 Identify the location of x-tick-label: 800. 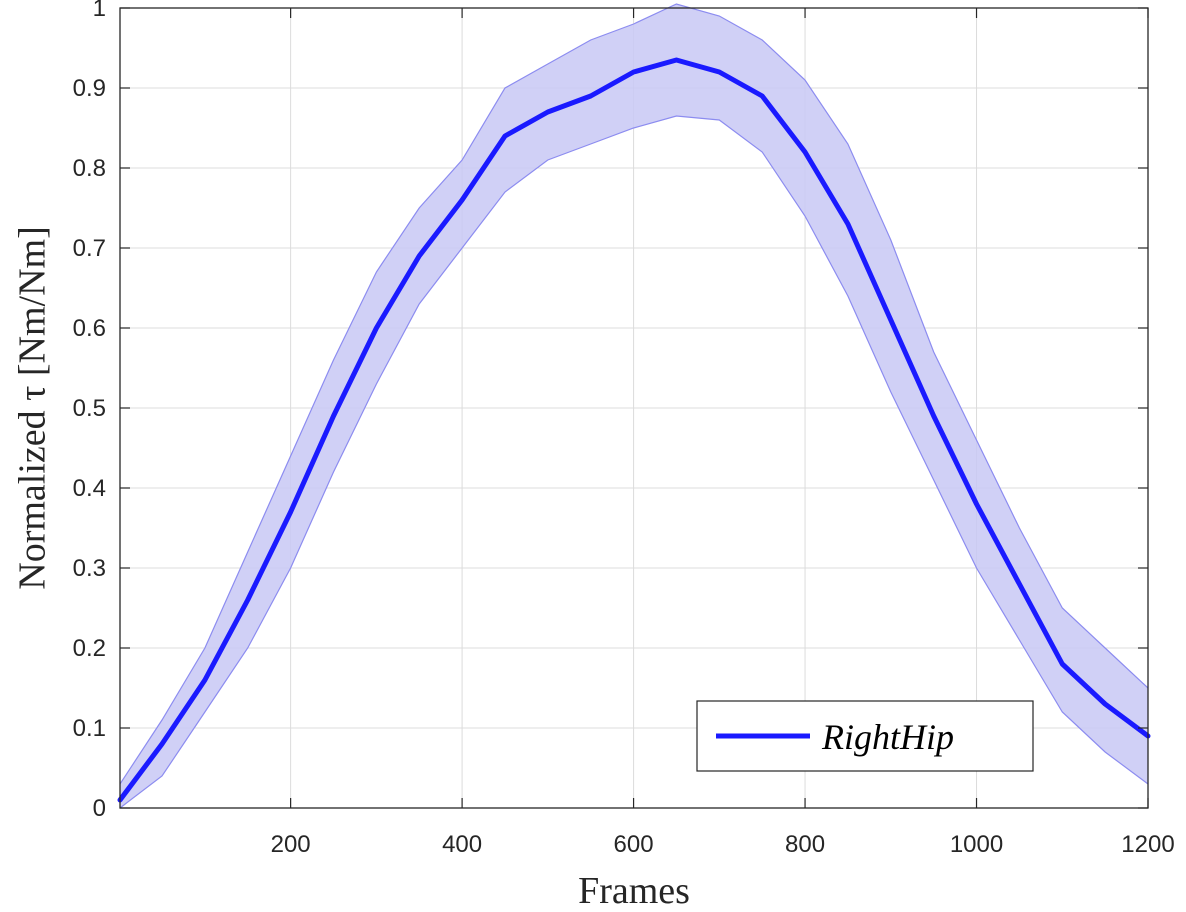
(805, 844).